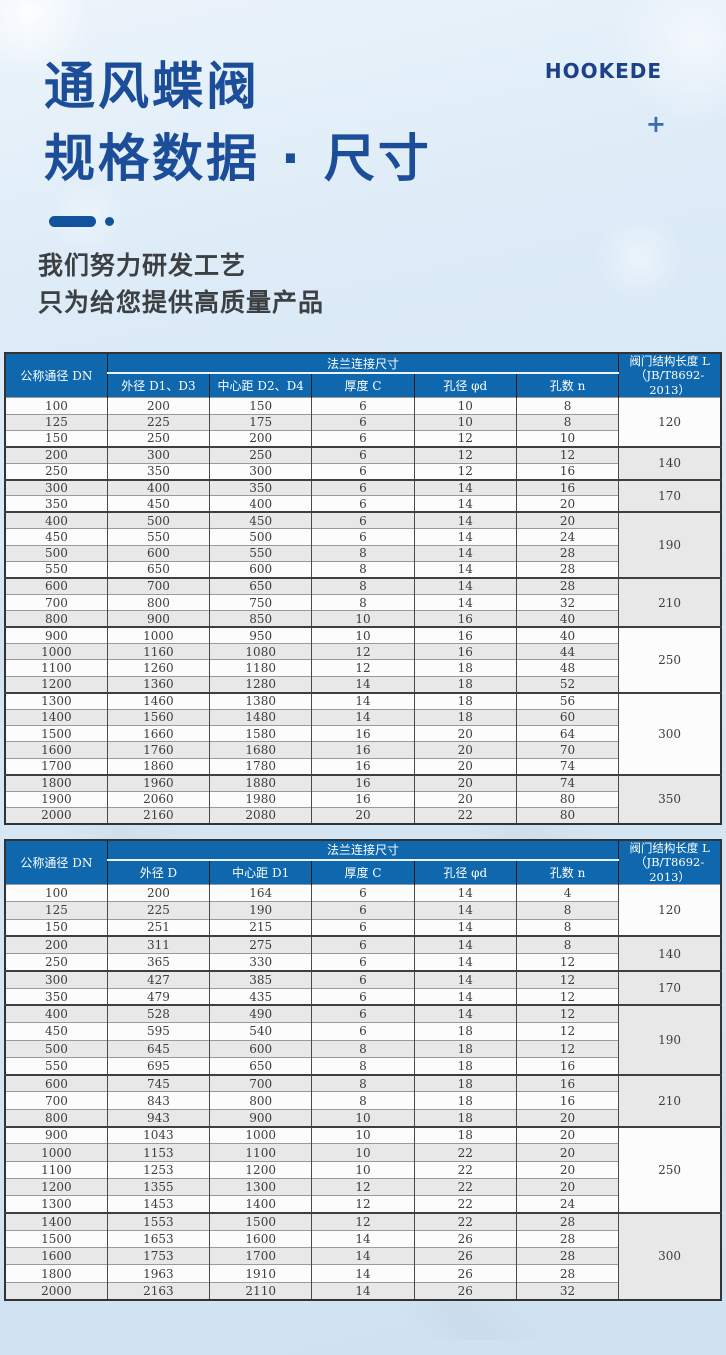  I want to click on value-cell: 300, so click(261, 471).